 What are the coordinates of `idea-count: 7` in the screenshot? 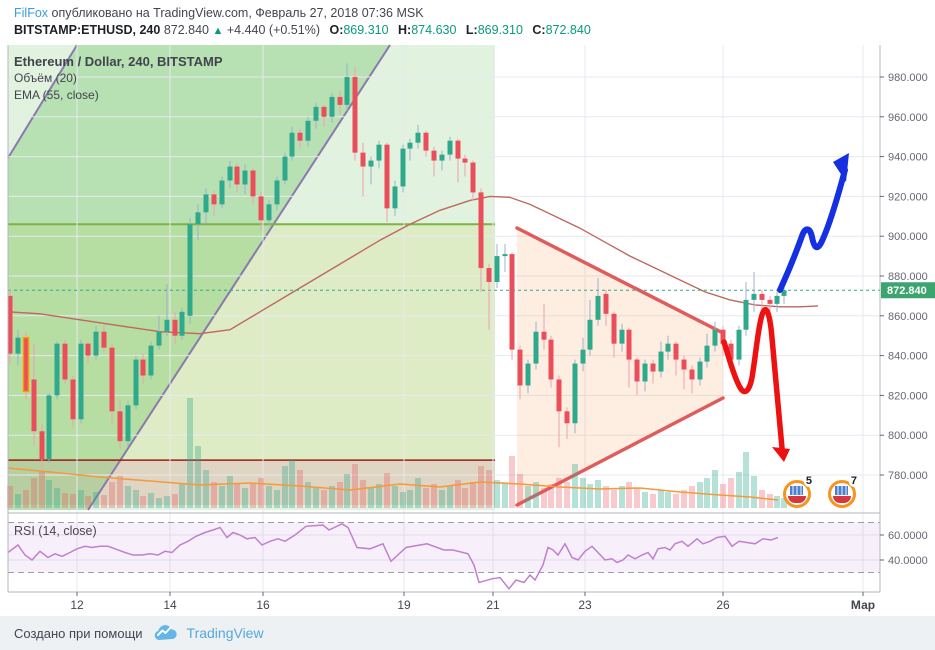 It's located at (853, 481).